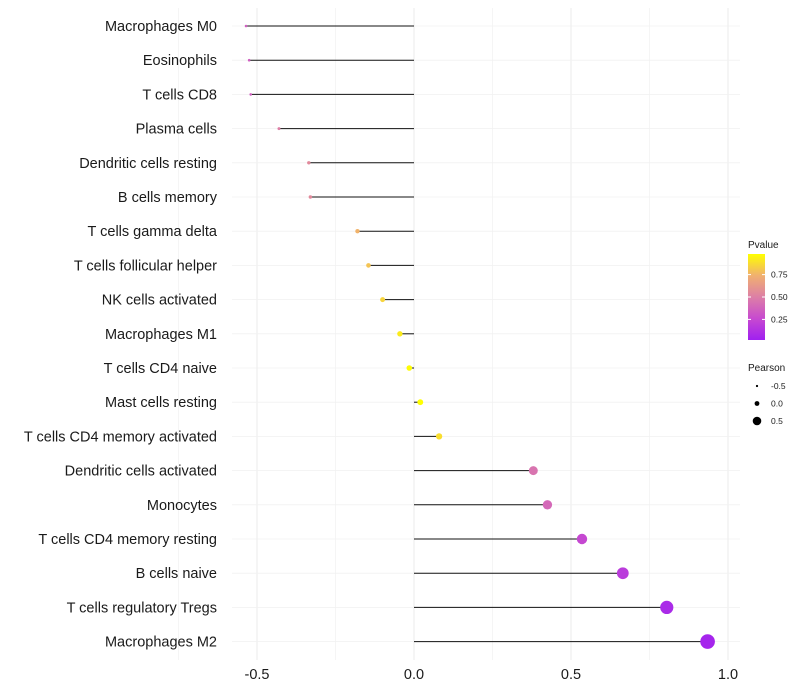 This screenshot has width=800, height=700. Describe the element at coordinates (176, 130) in the screenshot. I see `category-label: Plasma cells` at that location.